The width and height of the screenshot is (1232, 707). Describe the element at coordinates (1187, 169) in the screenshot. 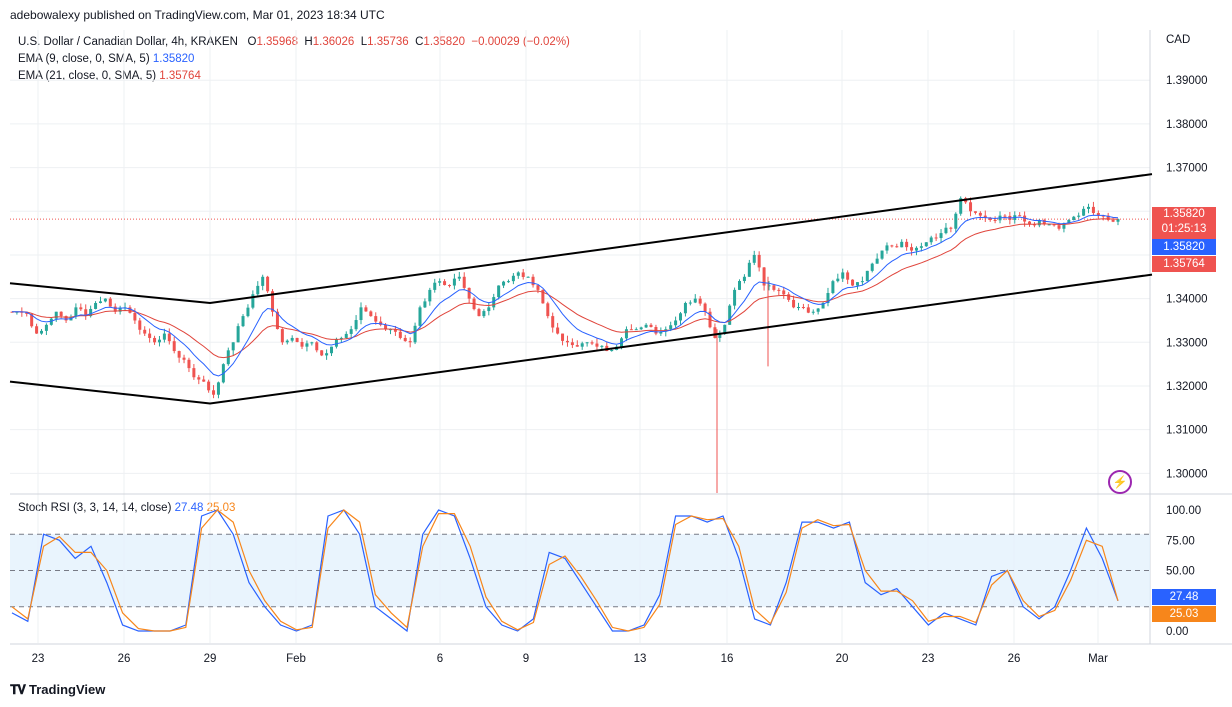

I see `price-tick-label: 1.37000` at that location.